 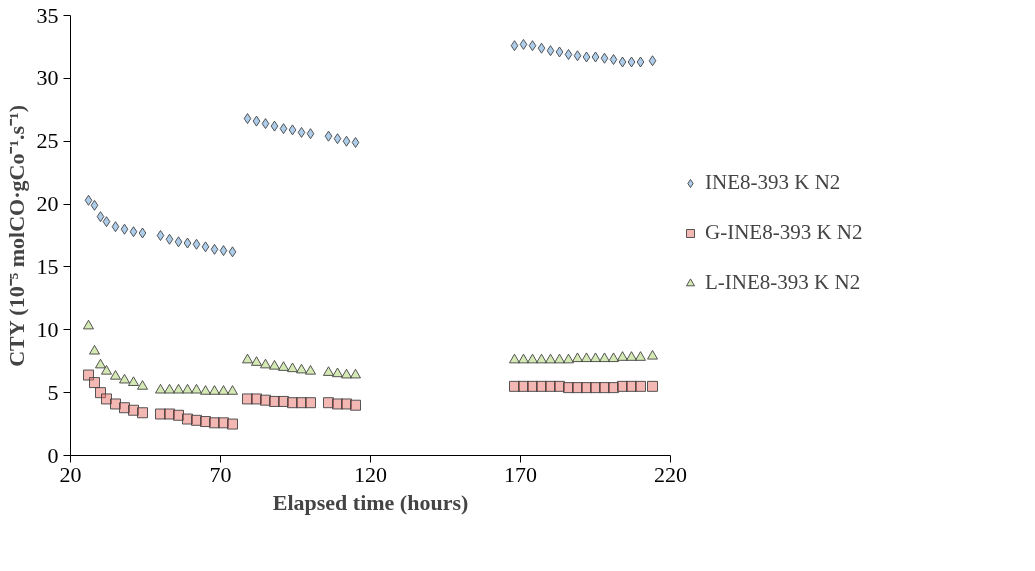 What do you see at coordinates (16, 236) in the screenshot?
I see `y-axis-title: CTY (10⁻⁵ molCO·gCo⁻¹.s⁻¹)` at bounding box center [16, 236].